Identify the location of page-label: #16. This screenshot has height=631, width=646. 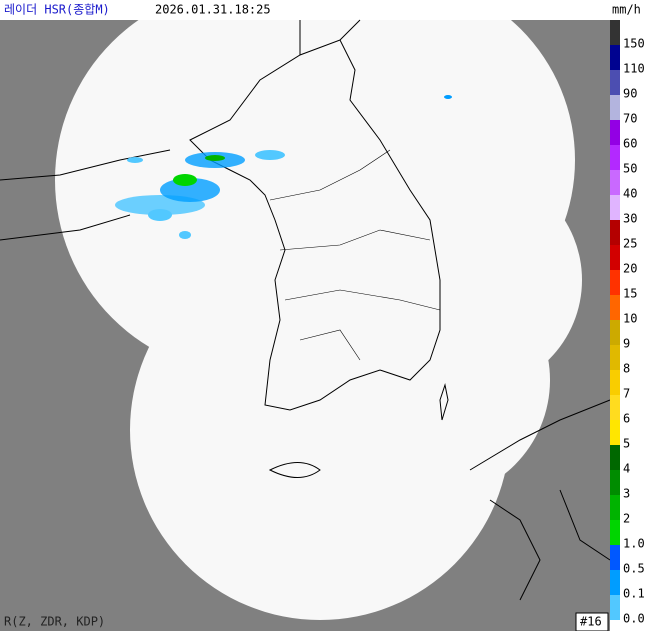
(591, 622).